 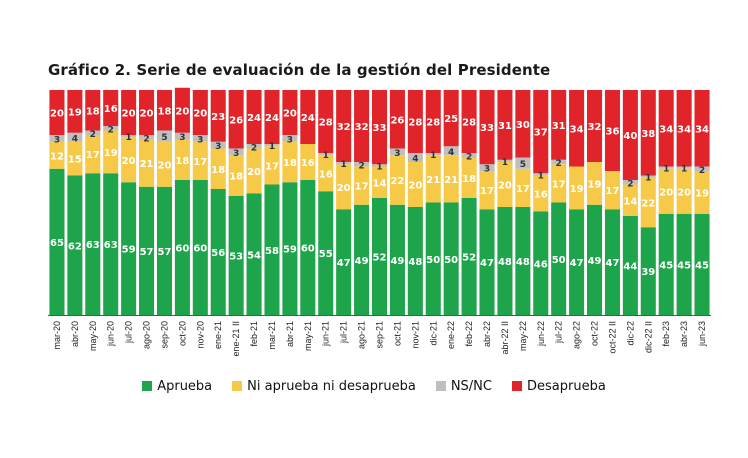 What do you see at coordinates (362, 127) in the screenshot?
I see `data-label-desaprueba-ago-21: 32` at bounding box center [362, 127].